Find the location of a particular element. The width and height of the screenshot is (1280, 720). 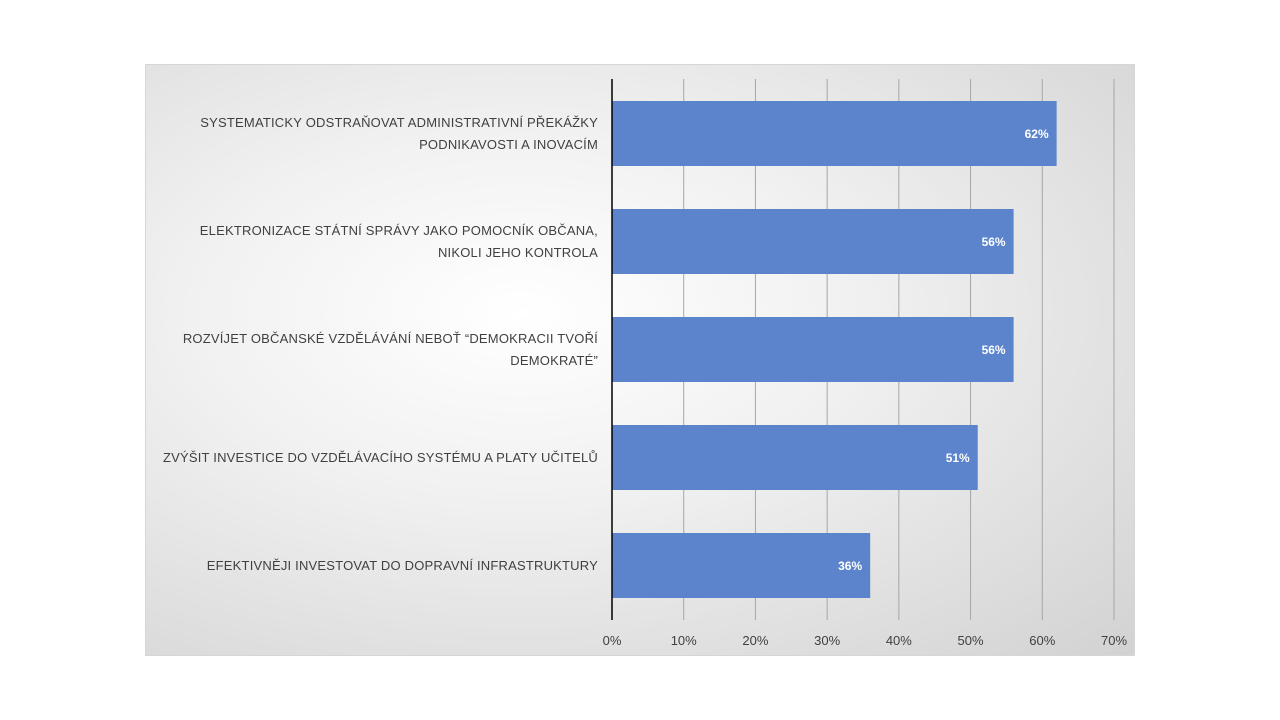

data-label: 51% is located at coordinates (957, 457).